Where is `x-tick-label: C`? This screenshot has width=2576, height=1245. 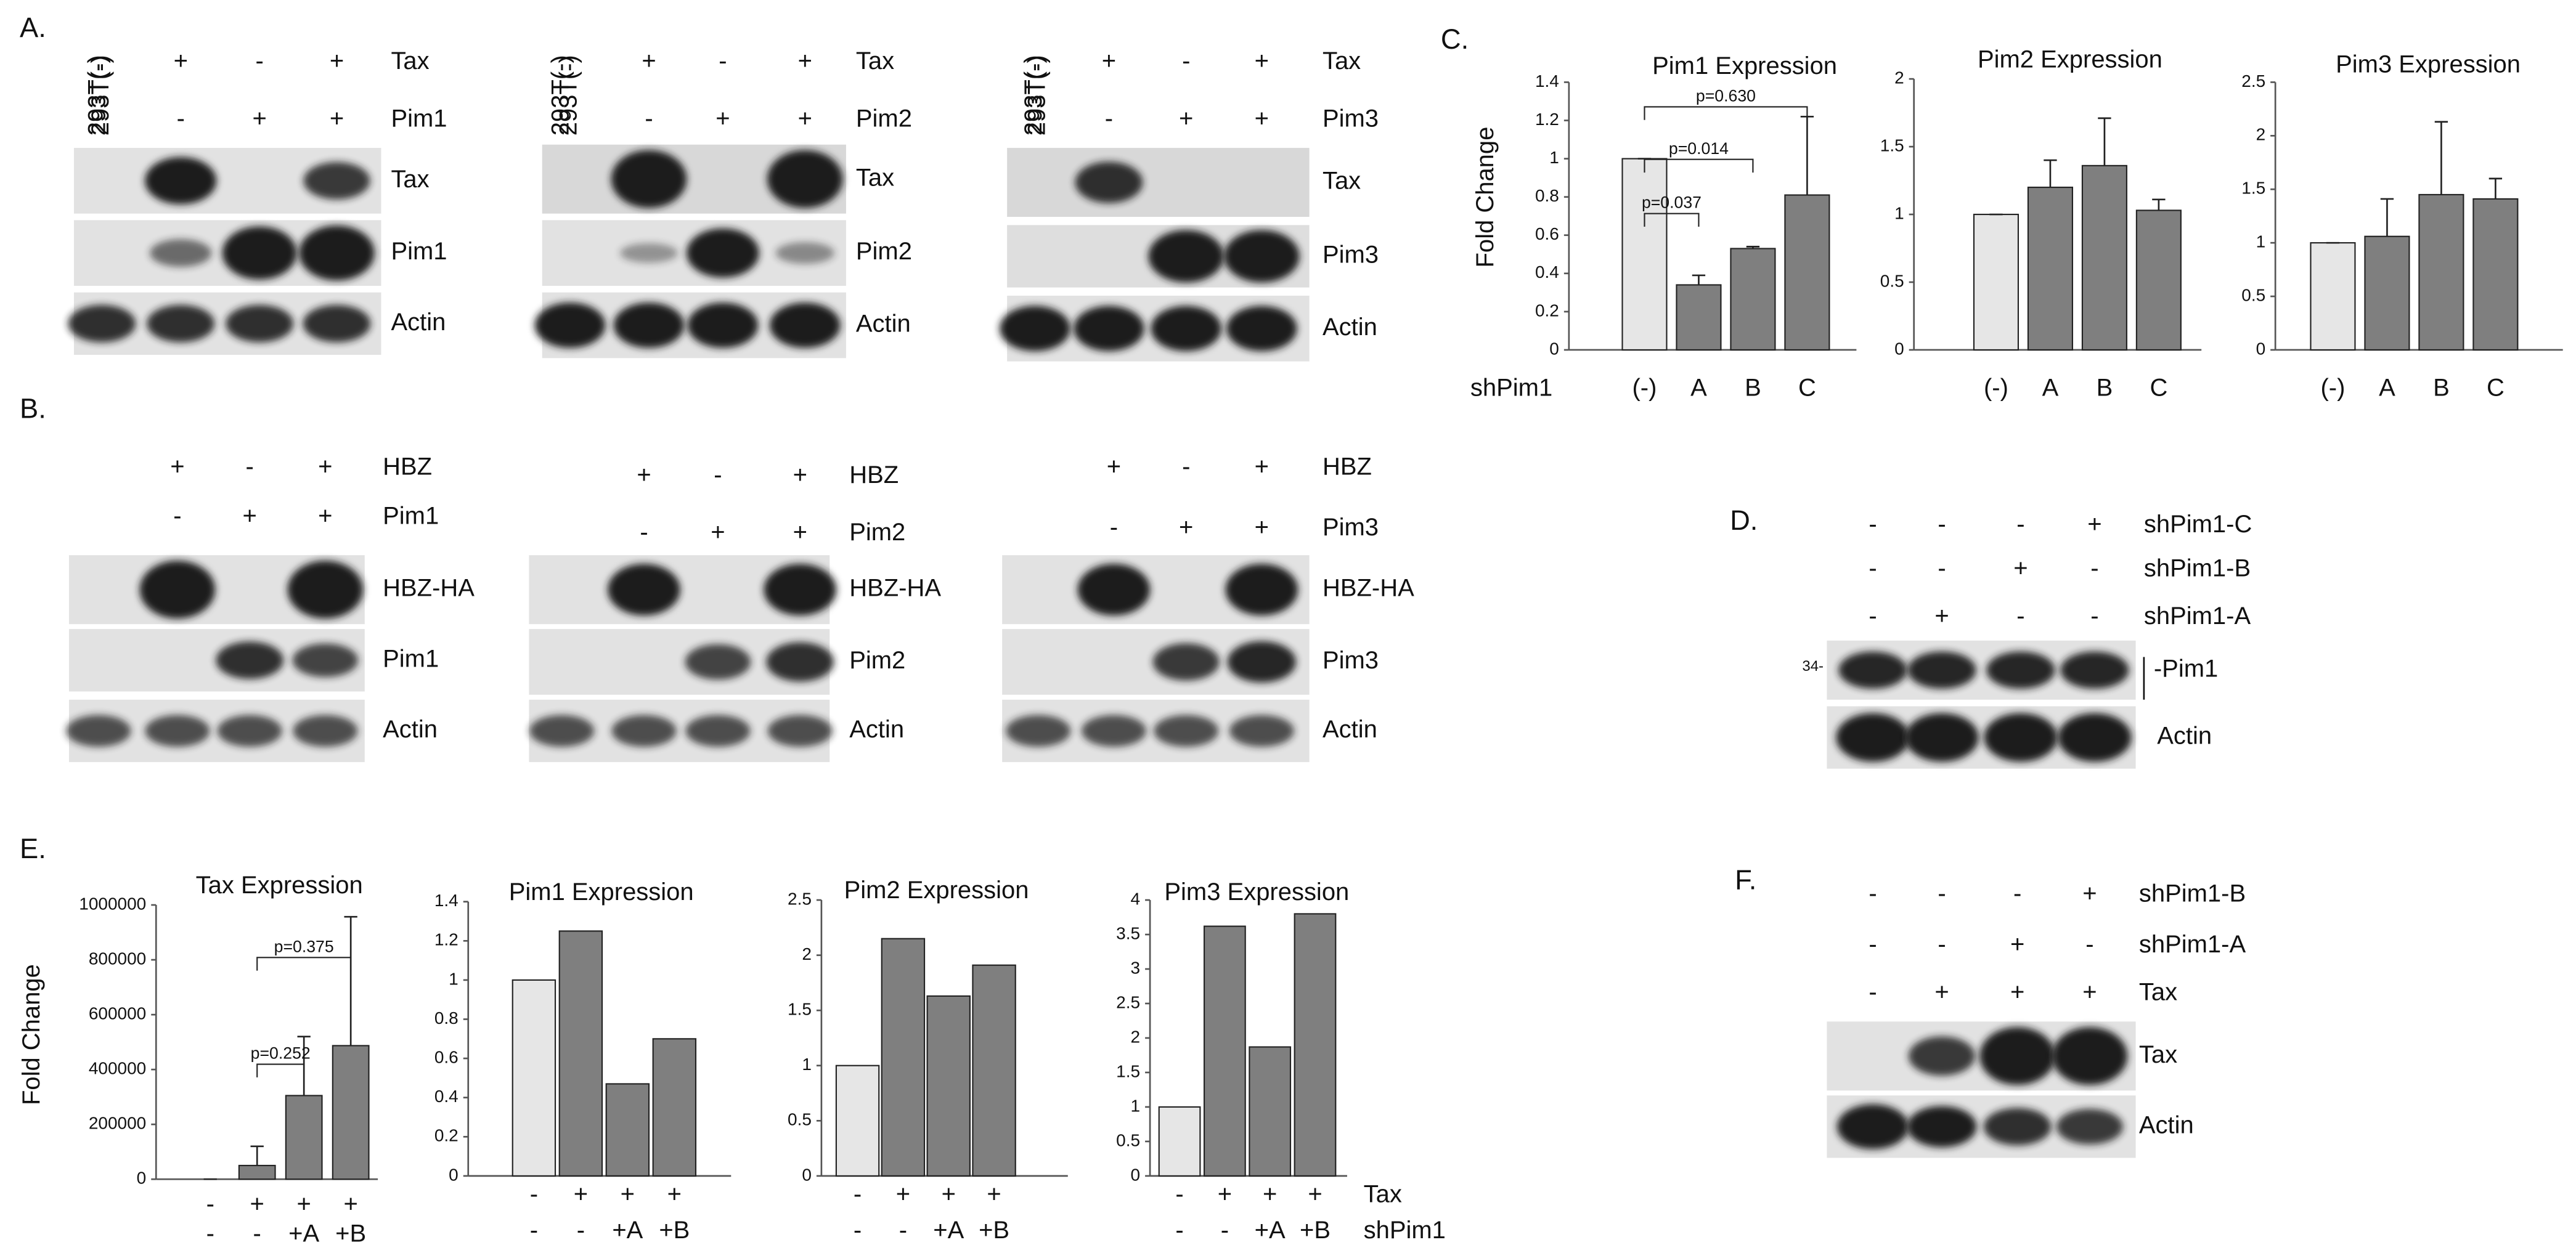 x-tick-label: C is located at coordinates (1807, 389).